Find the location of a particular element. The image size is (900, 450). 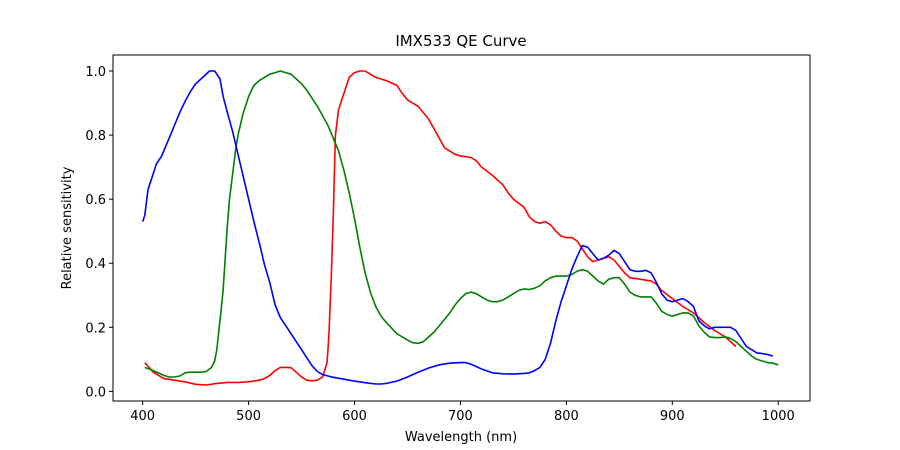

y-tick-label: 0.8 is located at coordinates (95, 136).